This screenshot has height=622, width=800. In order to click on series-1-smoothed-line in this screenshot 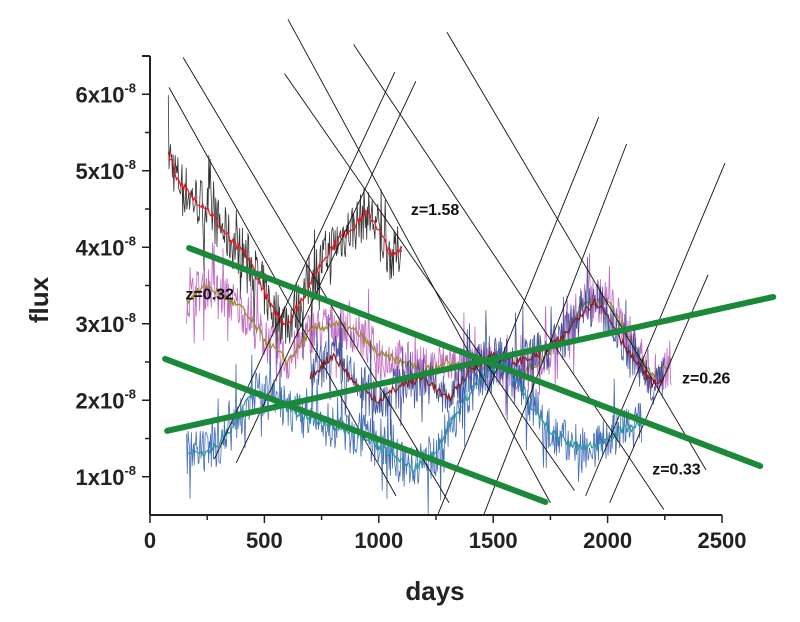, I will do `click(429, 331)`.